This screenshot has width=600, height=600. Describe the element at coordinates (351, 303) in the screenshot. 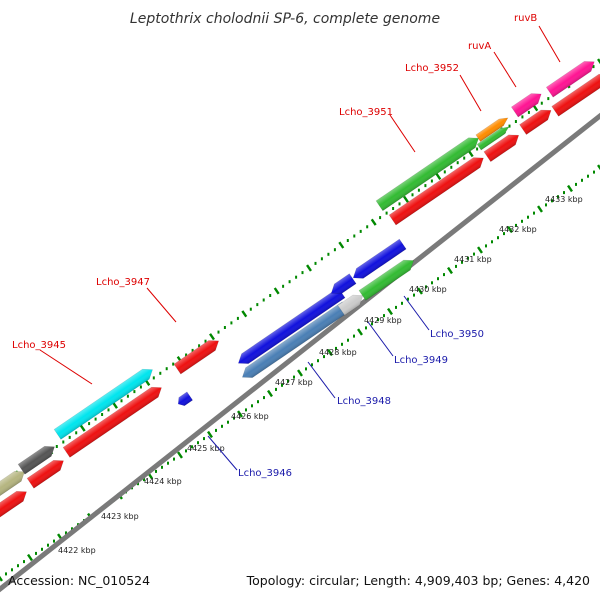

I see `gene-lcho-3949-b` at that location.